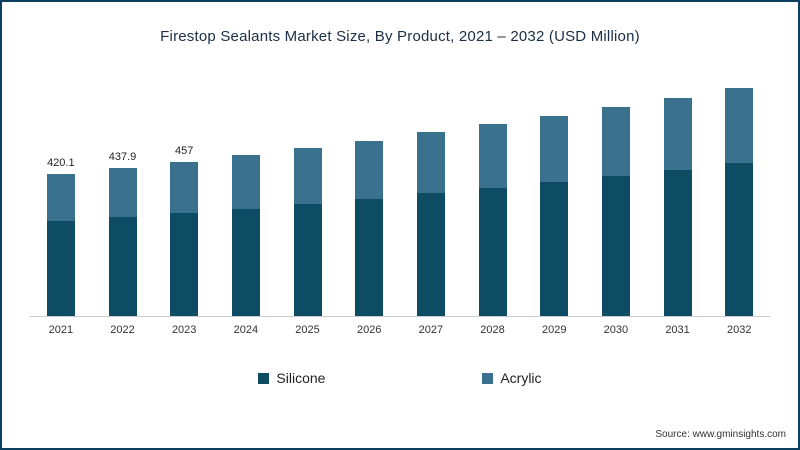 The image size is (800, 450). What do you see at coordinates (554, 330) in the screenshot?
I see `x-axis-label: 2029` at bounding box center [554, 330].